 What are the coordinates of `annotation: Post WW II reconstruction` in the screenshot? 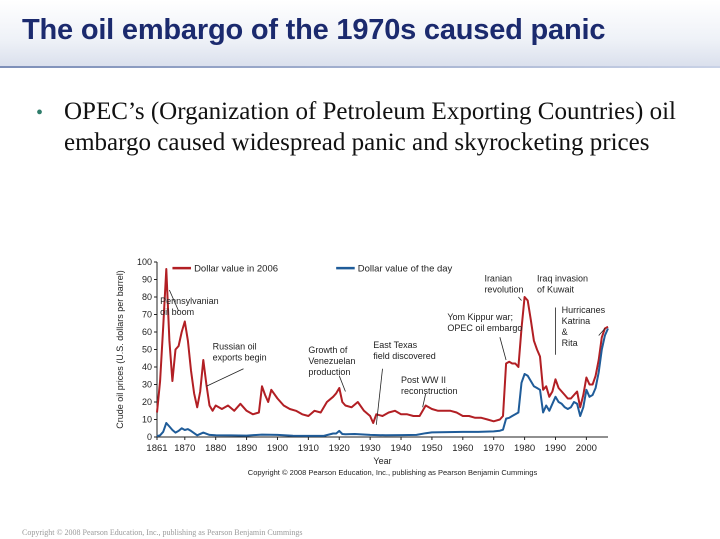 It's located at (429, 385).